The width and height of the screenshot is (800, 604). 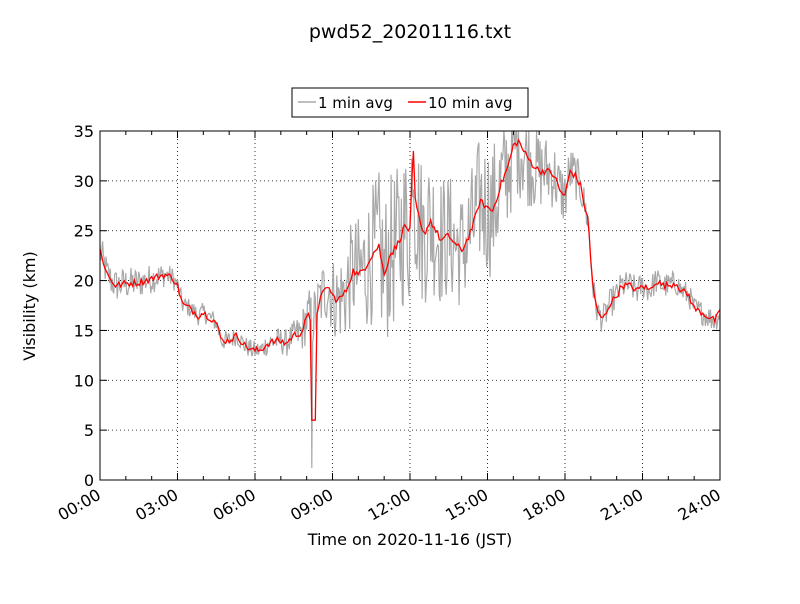 What do you see at coordinates (84, 231) in the screenshot?
I see `y-tick-label: 25` at bounding box center [84, 231].